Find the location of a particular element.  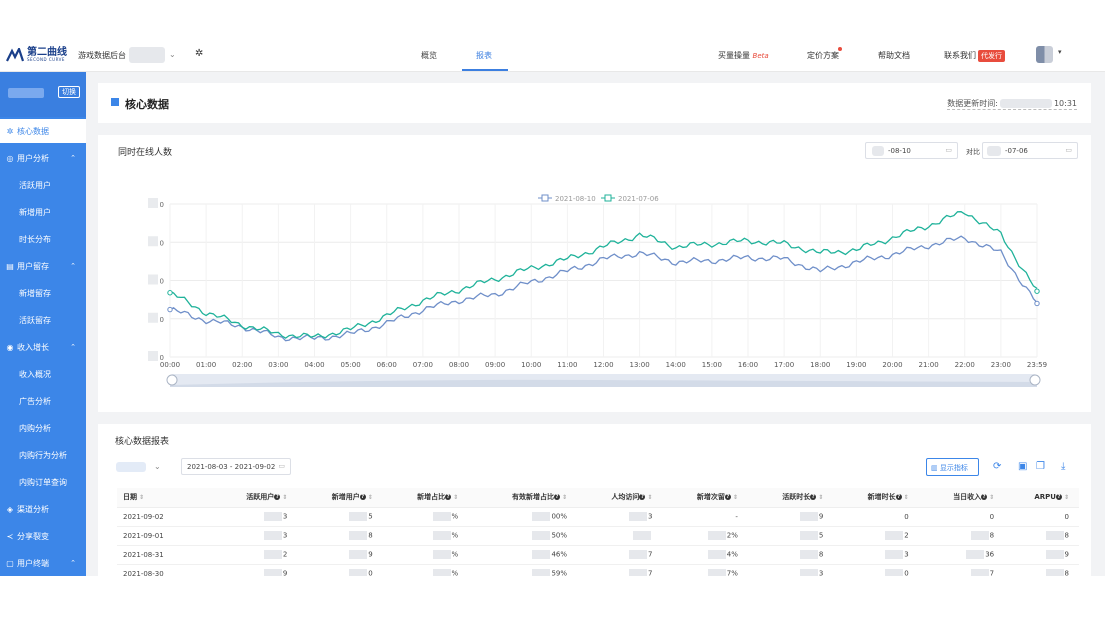

column-header: 新增时长? ⇕ is located at coordinates (876, 498).